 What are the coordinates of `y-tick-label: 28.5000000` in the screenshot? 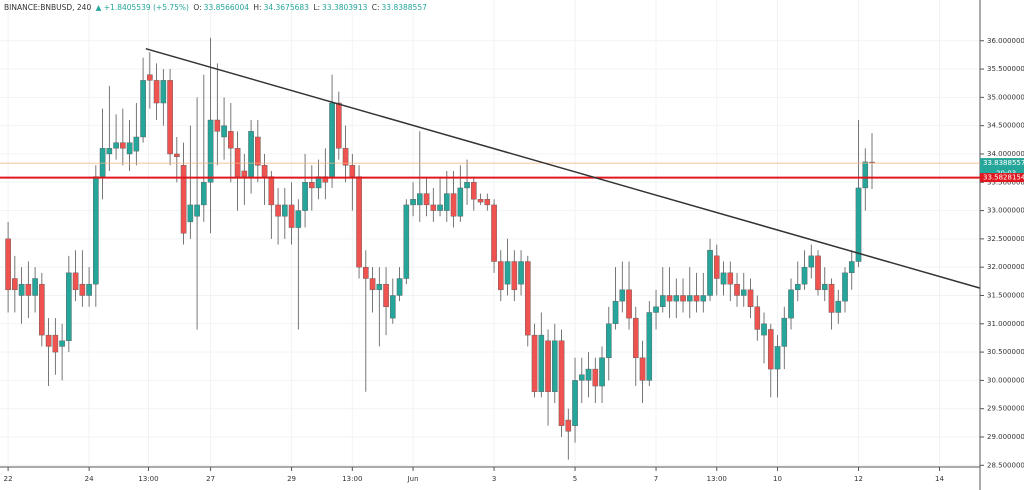 It's located at (1005, 465).